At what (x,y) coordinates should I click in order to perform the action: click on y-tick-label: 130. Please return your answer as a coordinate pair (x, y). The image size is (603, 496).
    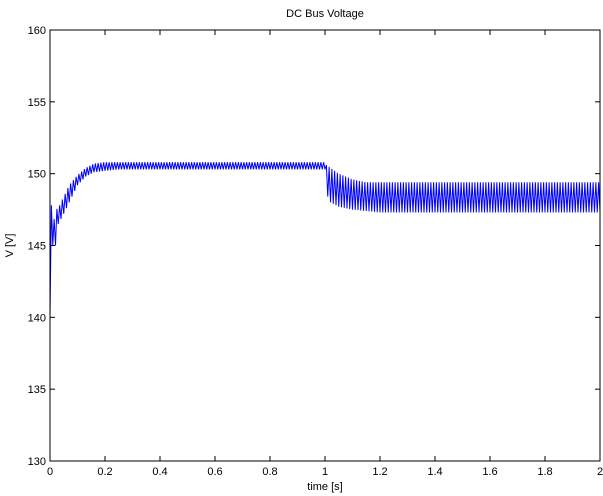
    Looking at the image, I should click on (37, 462).